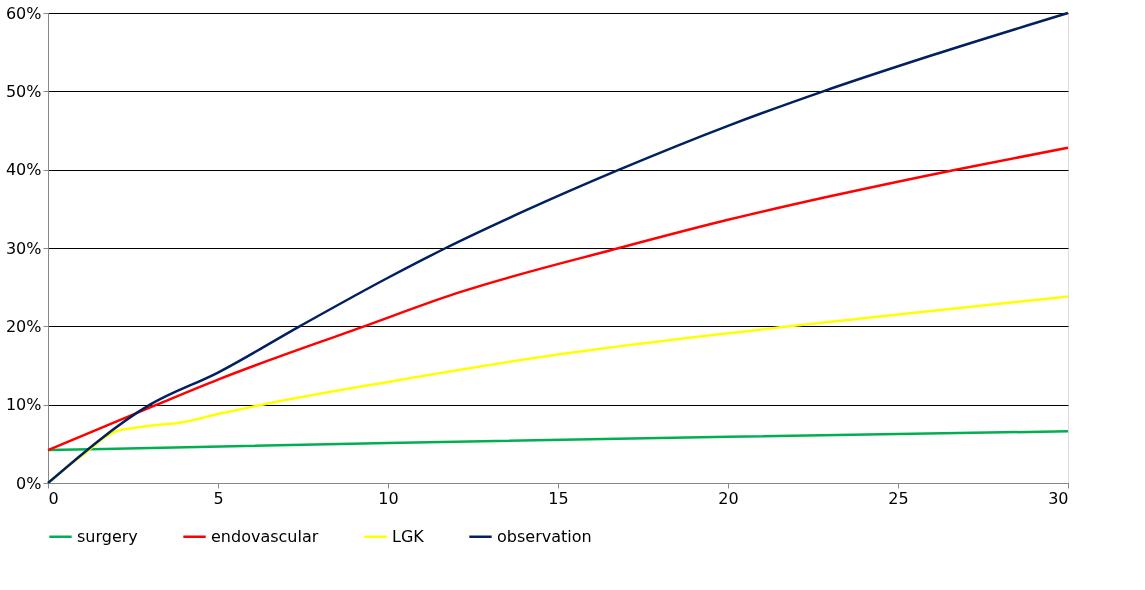  I want to click on y-tick-label: 50%, so click(23, 91).